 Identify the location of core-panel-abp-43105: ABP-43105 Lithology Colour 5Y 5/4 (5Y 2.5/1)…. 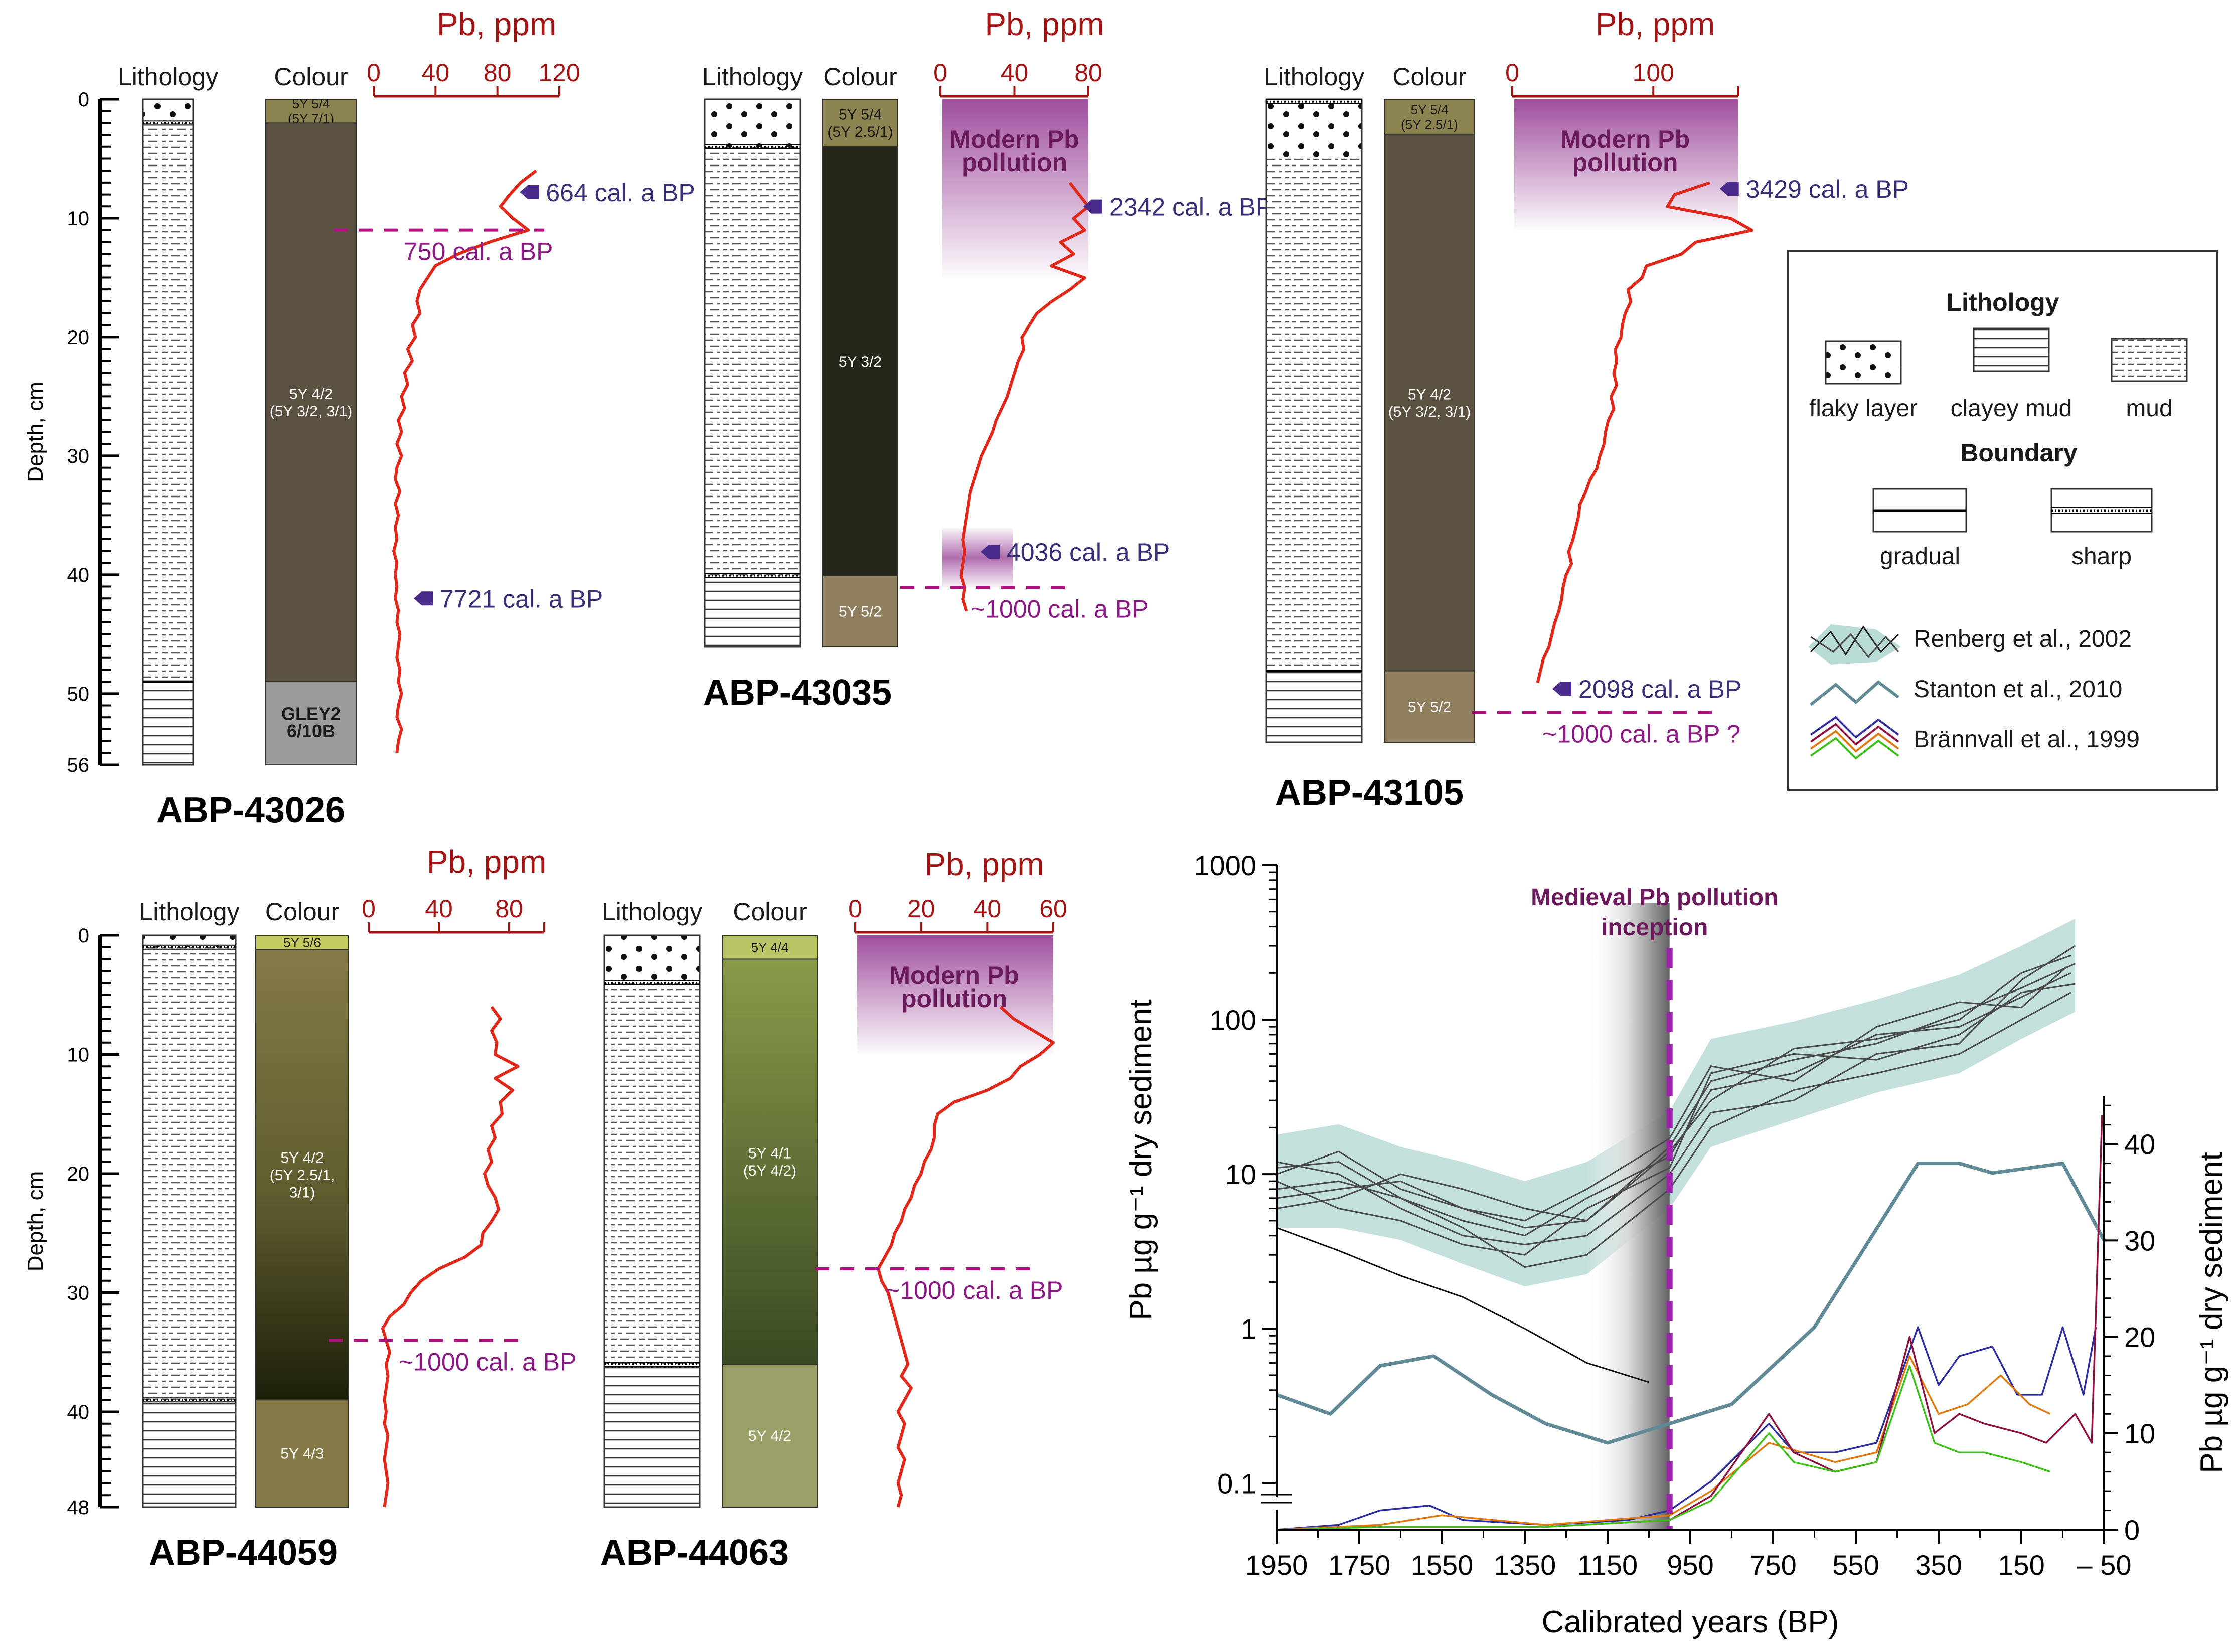
(1587, 409).